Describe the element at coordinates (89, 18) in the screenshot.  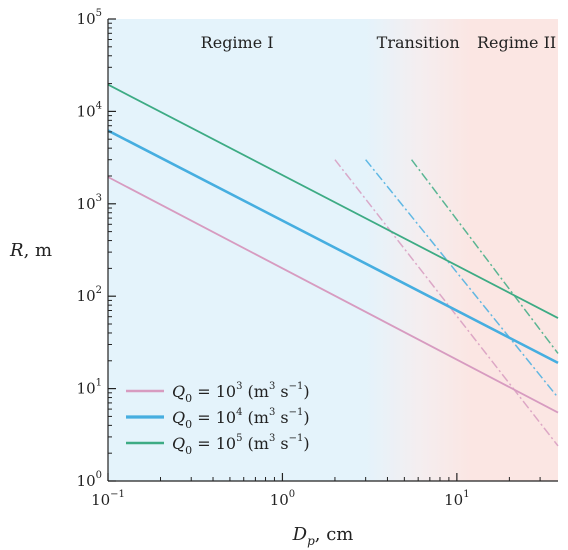
I see `y-tick-label: 10⁵` at that location.